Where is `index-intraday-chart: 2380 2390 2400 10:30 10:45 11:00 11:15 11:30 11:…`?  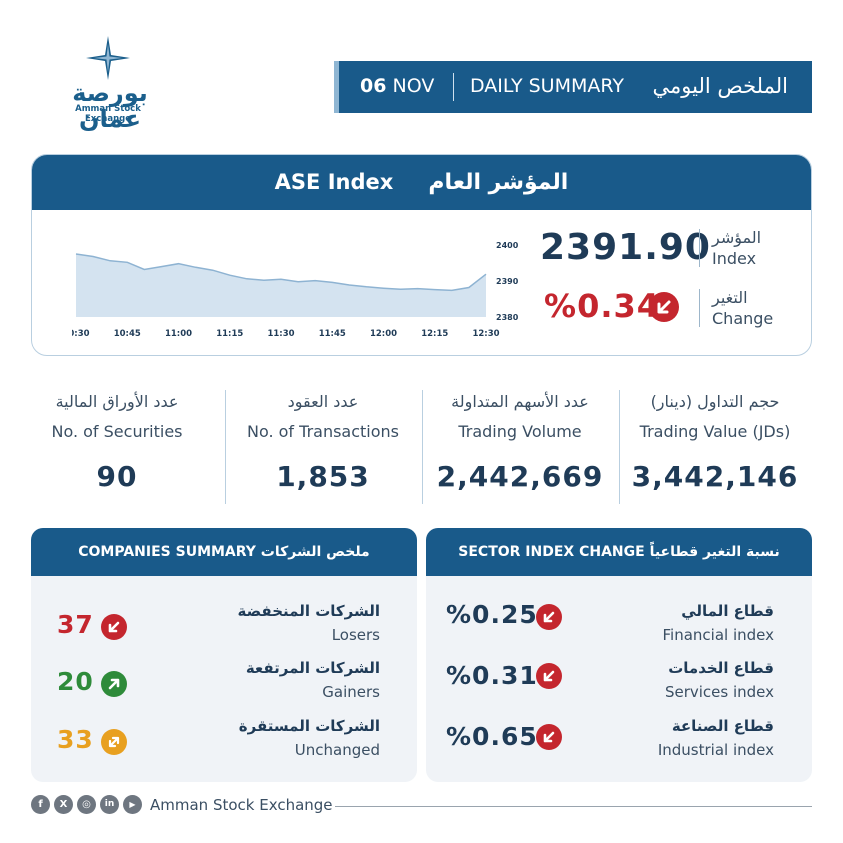 index-intraday-chart: 2380 2390 2400 10:30 10:45 11:00 11:15 11:30 11:… is located at coordinates (295, 290).